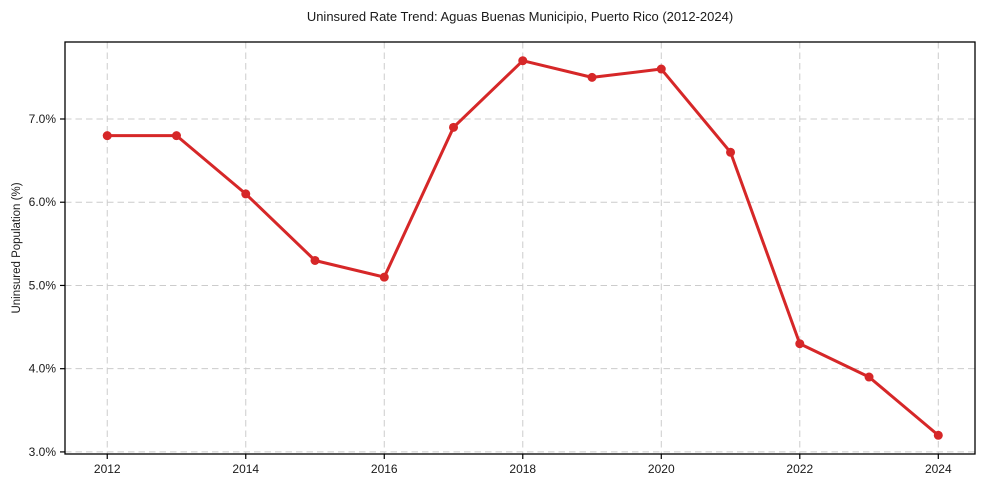 This screenshot has height=490, width=989. Describe the element at coordinates (245, 469) in the screenshot. I see `x-tick-label: 2014` at that location.